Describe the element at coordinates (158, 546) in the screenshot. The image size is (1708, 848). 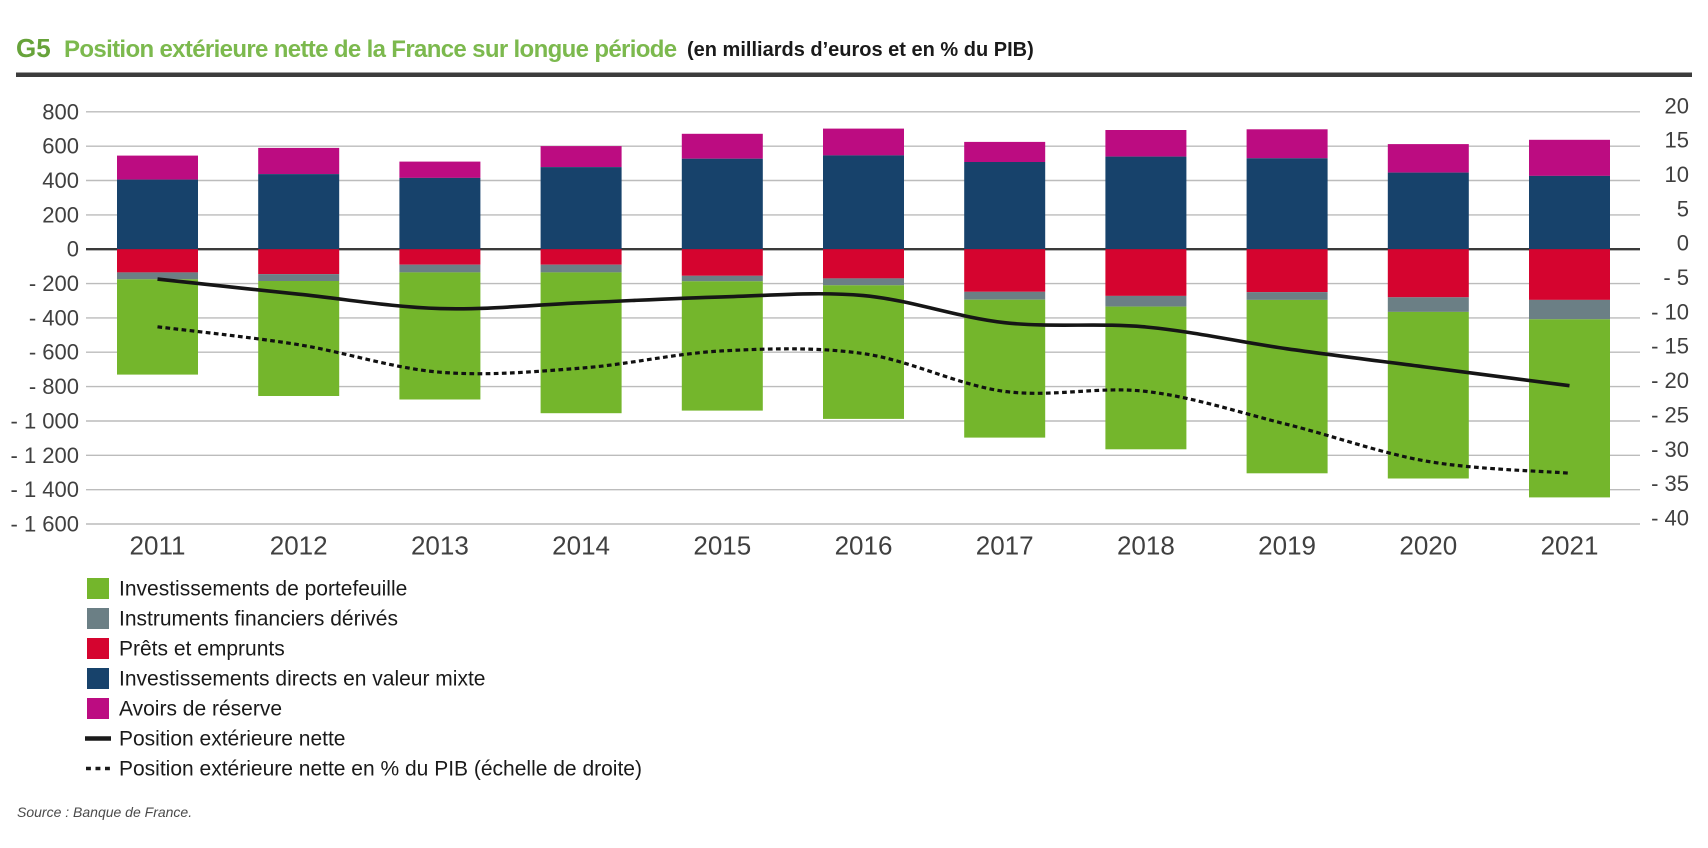
I see `svg-text: 2011` at that location.